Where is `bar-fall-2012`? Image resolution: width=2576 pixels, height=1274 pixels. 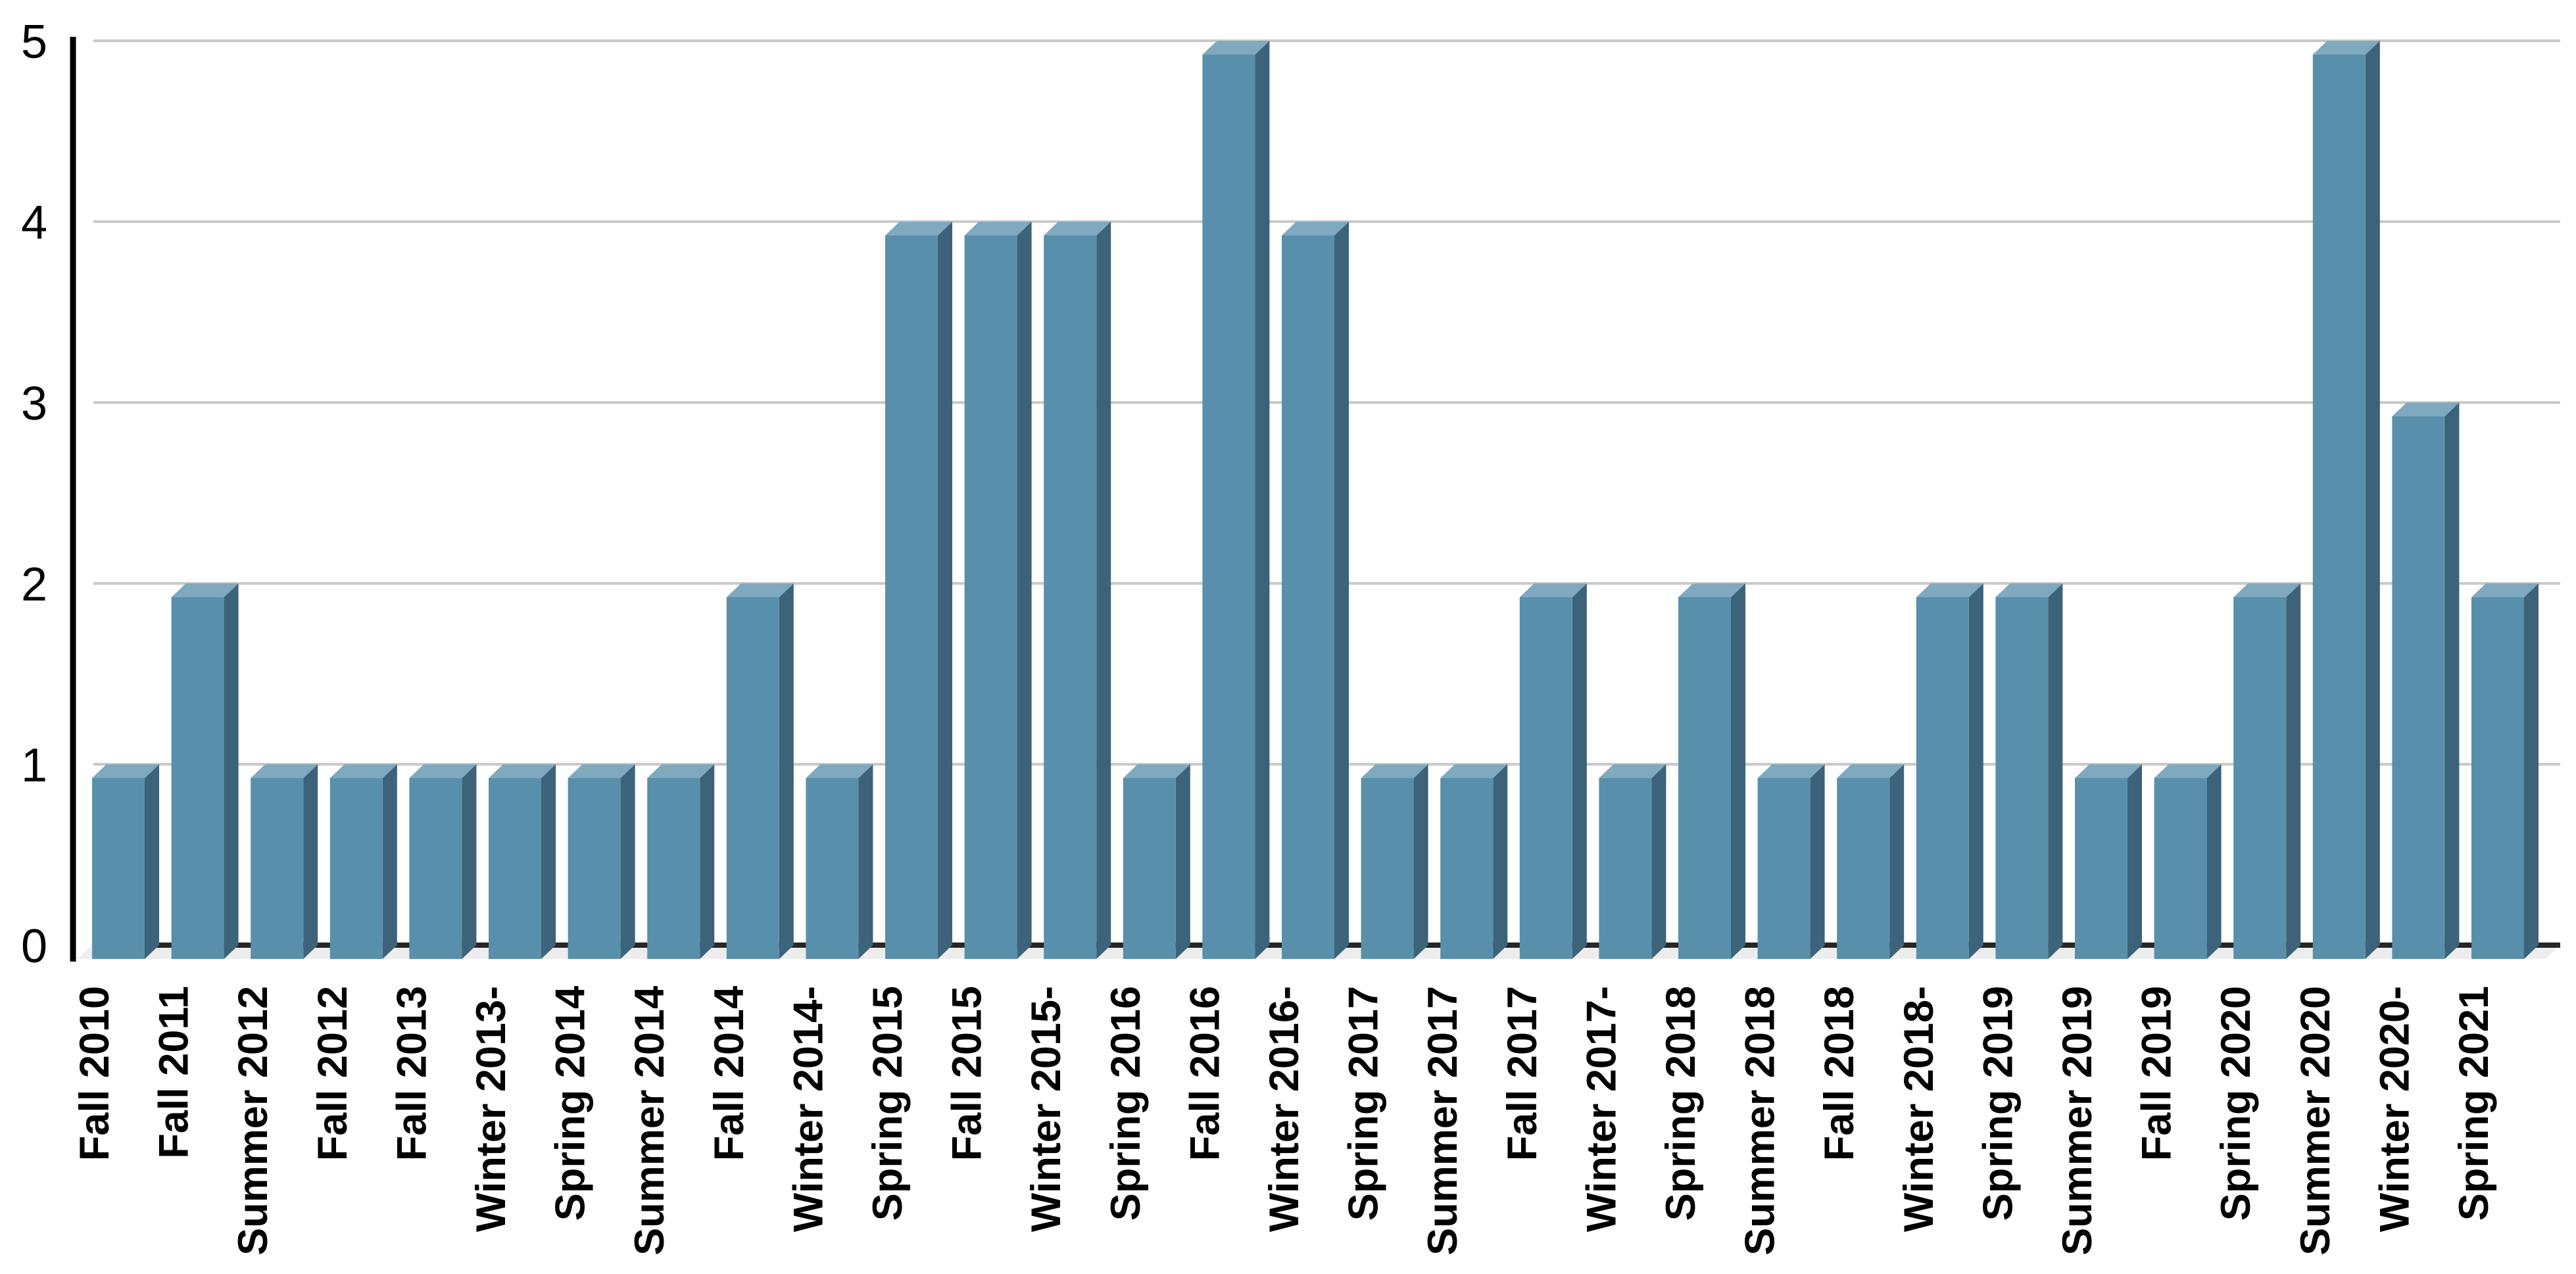 bar-fall-2012 is located at coordinates (363, 861).